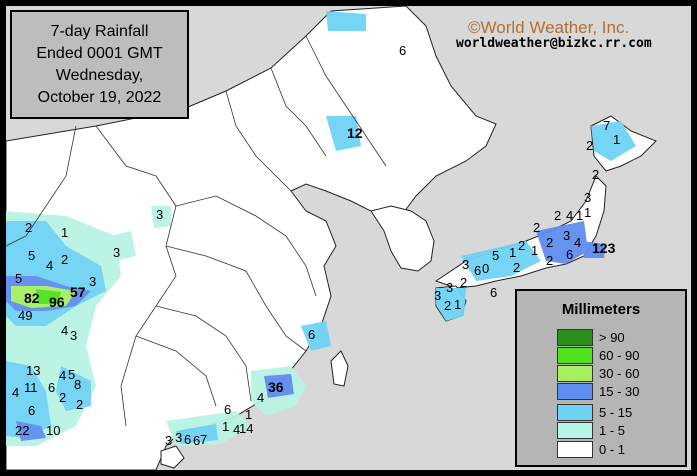  Describe the element at coordinates (31, 387) in the screenshot. I see `rain-value: 11` at that location.